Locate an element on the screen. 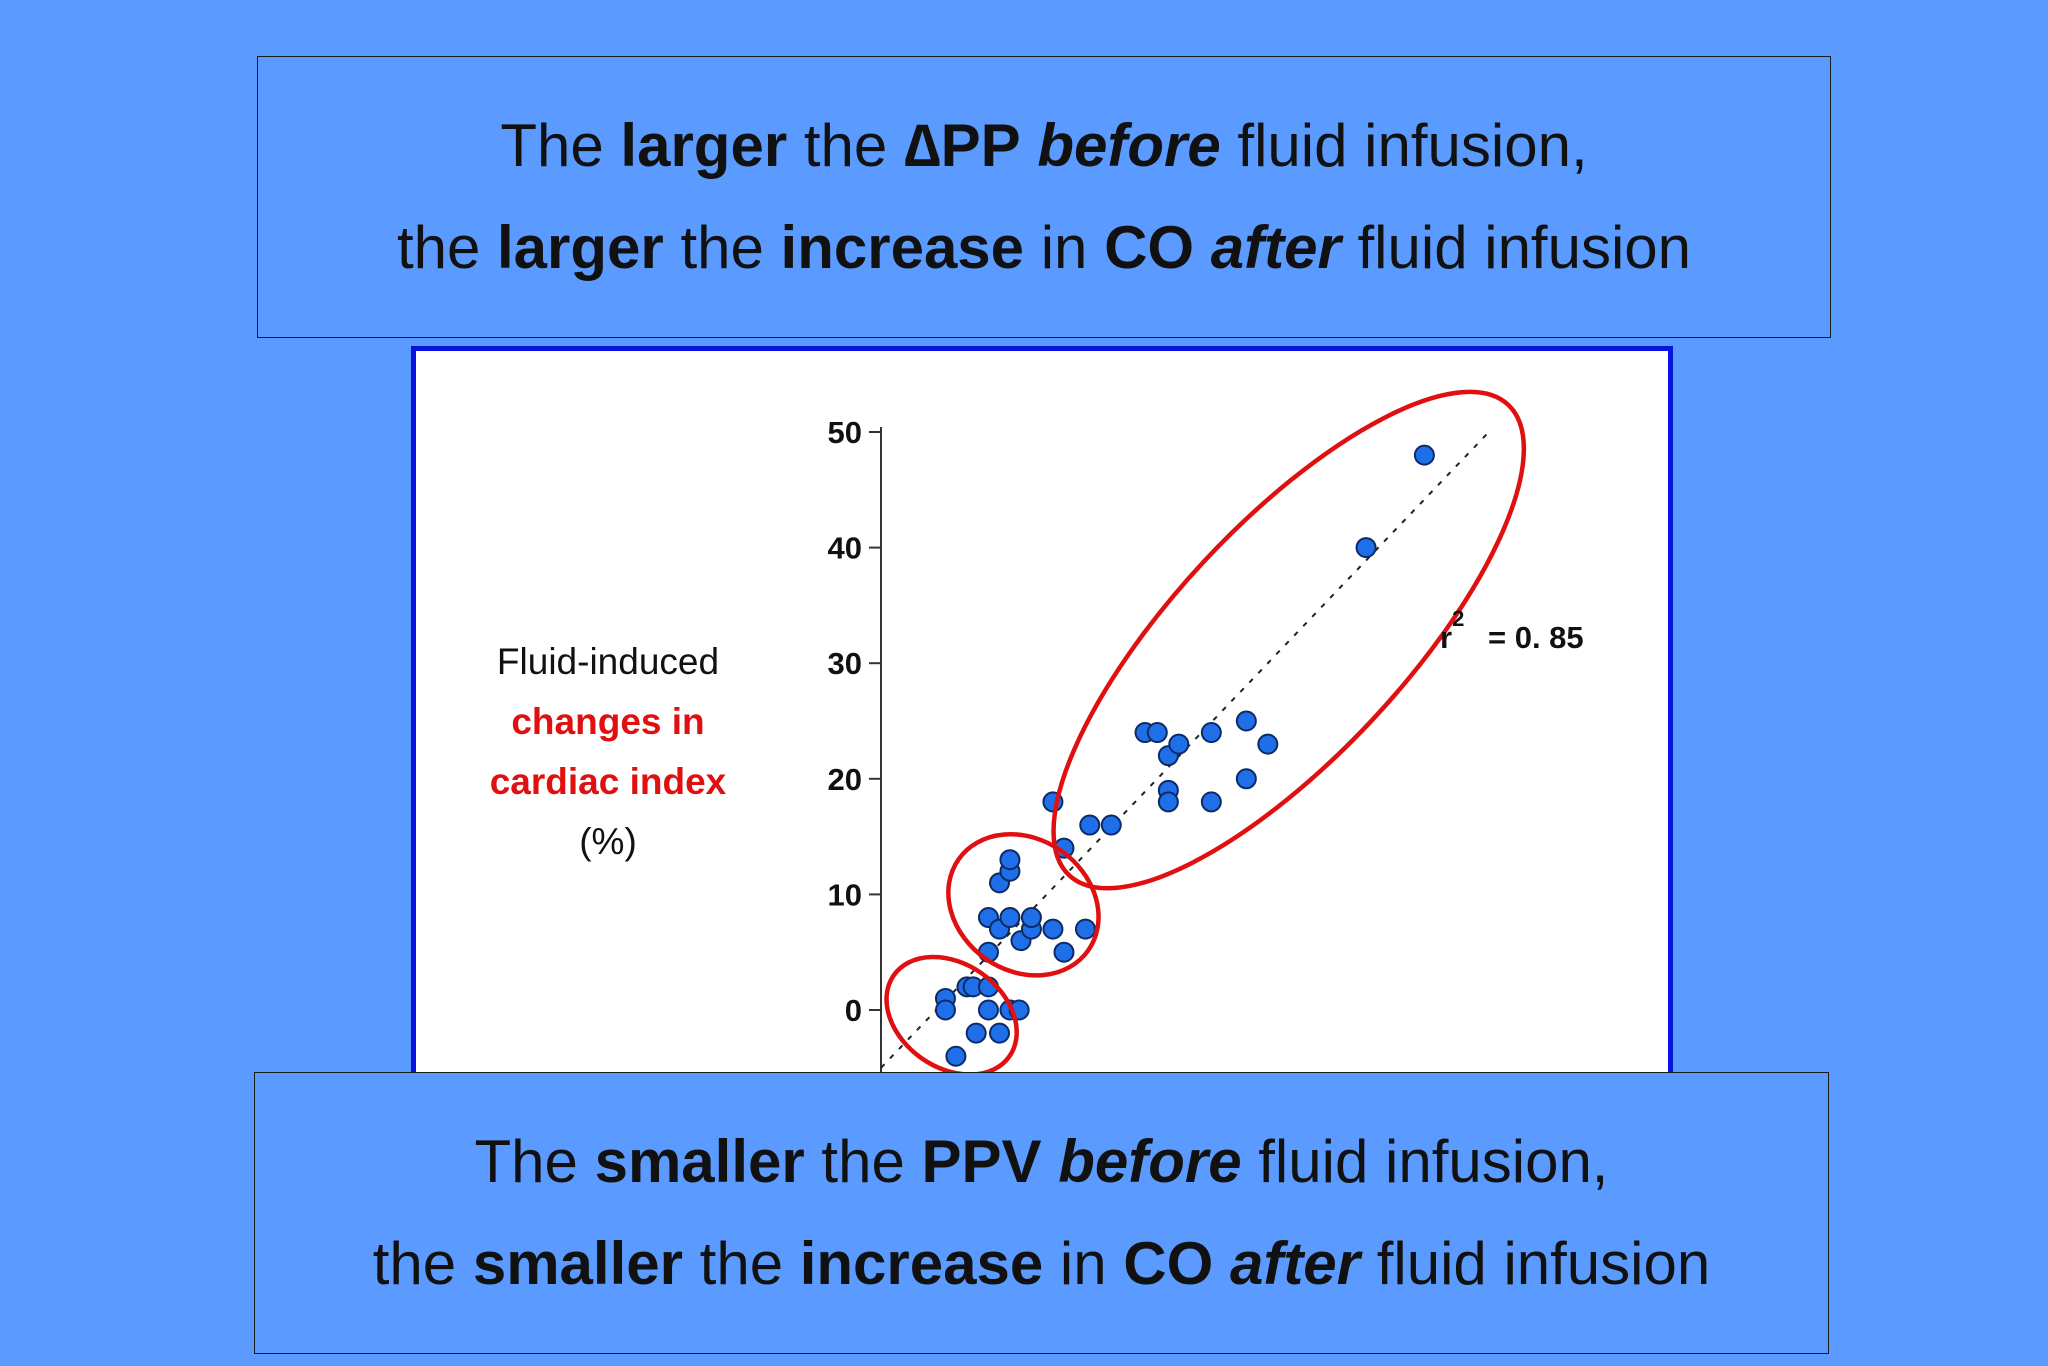 This screenshot has height=1366, width=2048. y-axis-title-line2: changes in is located at coordinates (608, 721).